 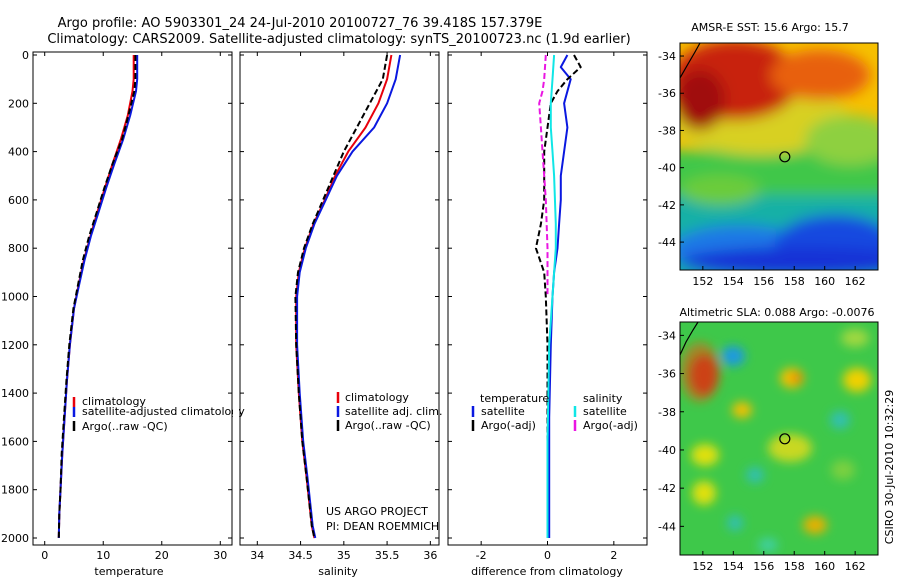 What do you see at coordinates (18, 152) in the screenshot?
I see `y-tick-label: 400` at bounding box center [18, 152].